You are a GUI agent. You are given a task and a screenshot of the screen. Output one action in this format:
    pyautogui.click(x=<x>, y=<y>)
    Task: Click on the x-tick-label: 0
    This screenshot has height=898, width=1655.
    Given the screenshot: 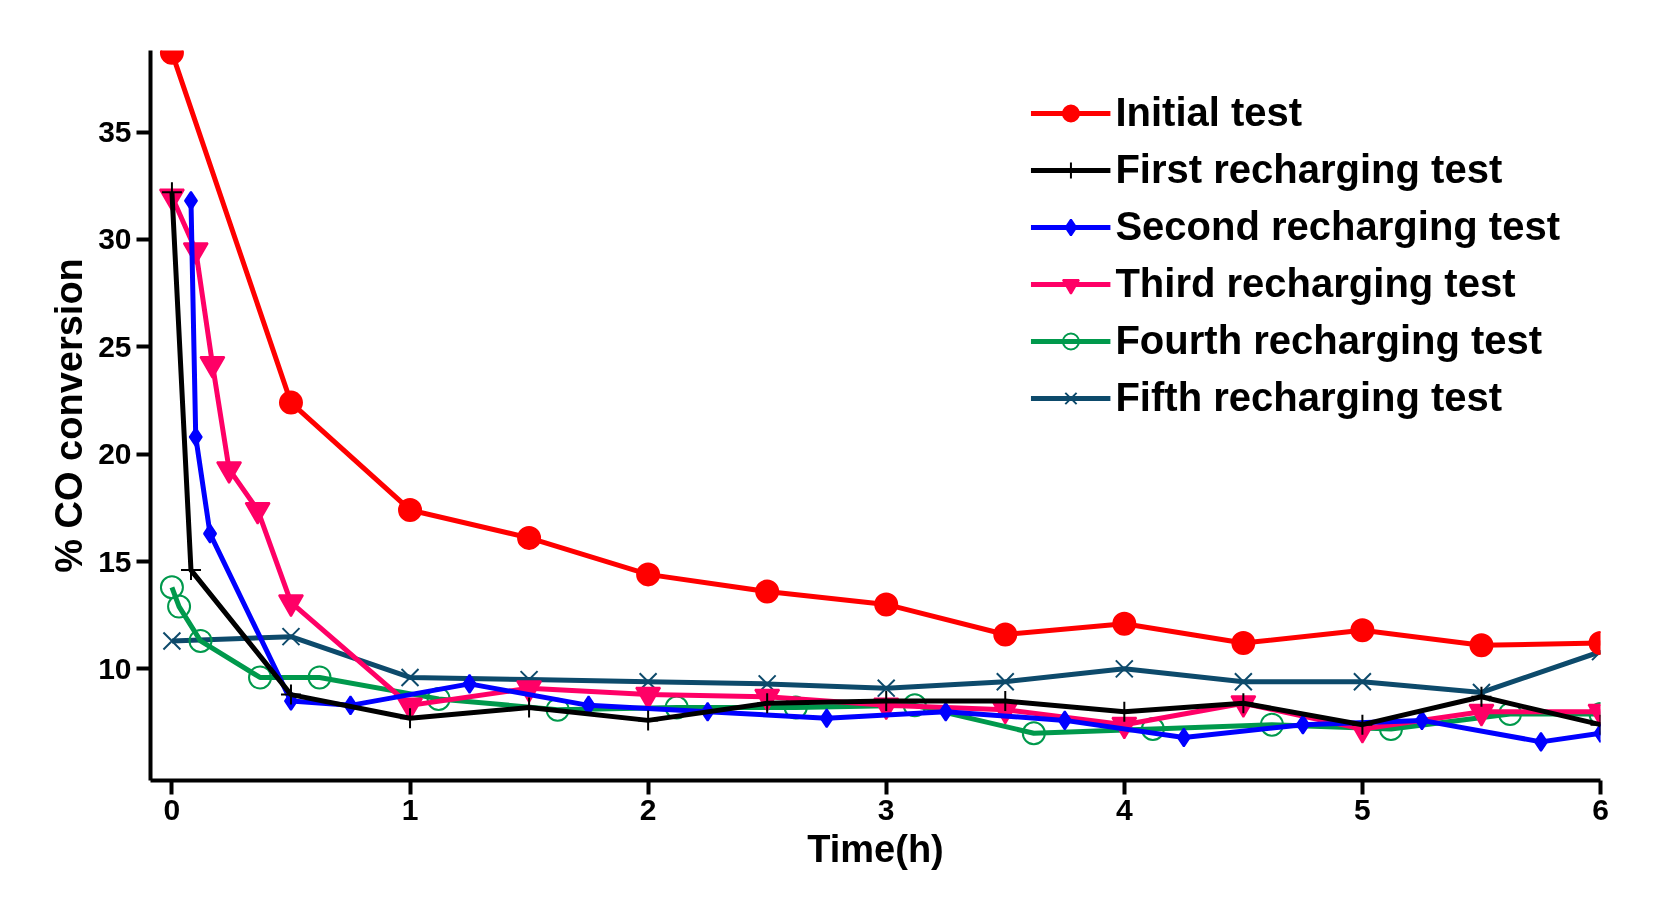 What is the action you would take?
    pyautogui.click(x=172, y=809)
    